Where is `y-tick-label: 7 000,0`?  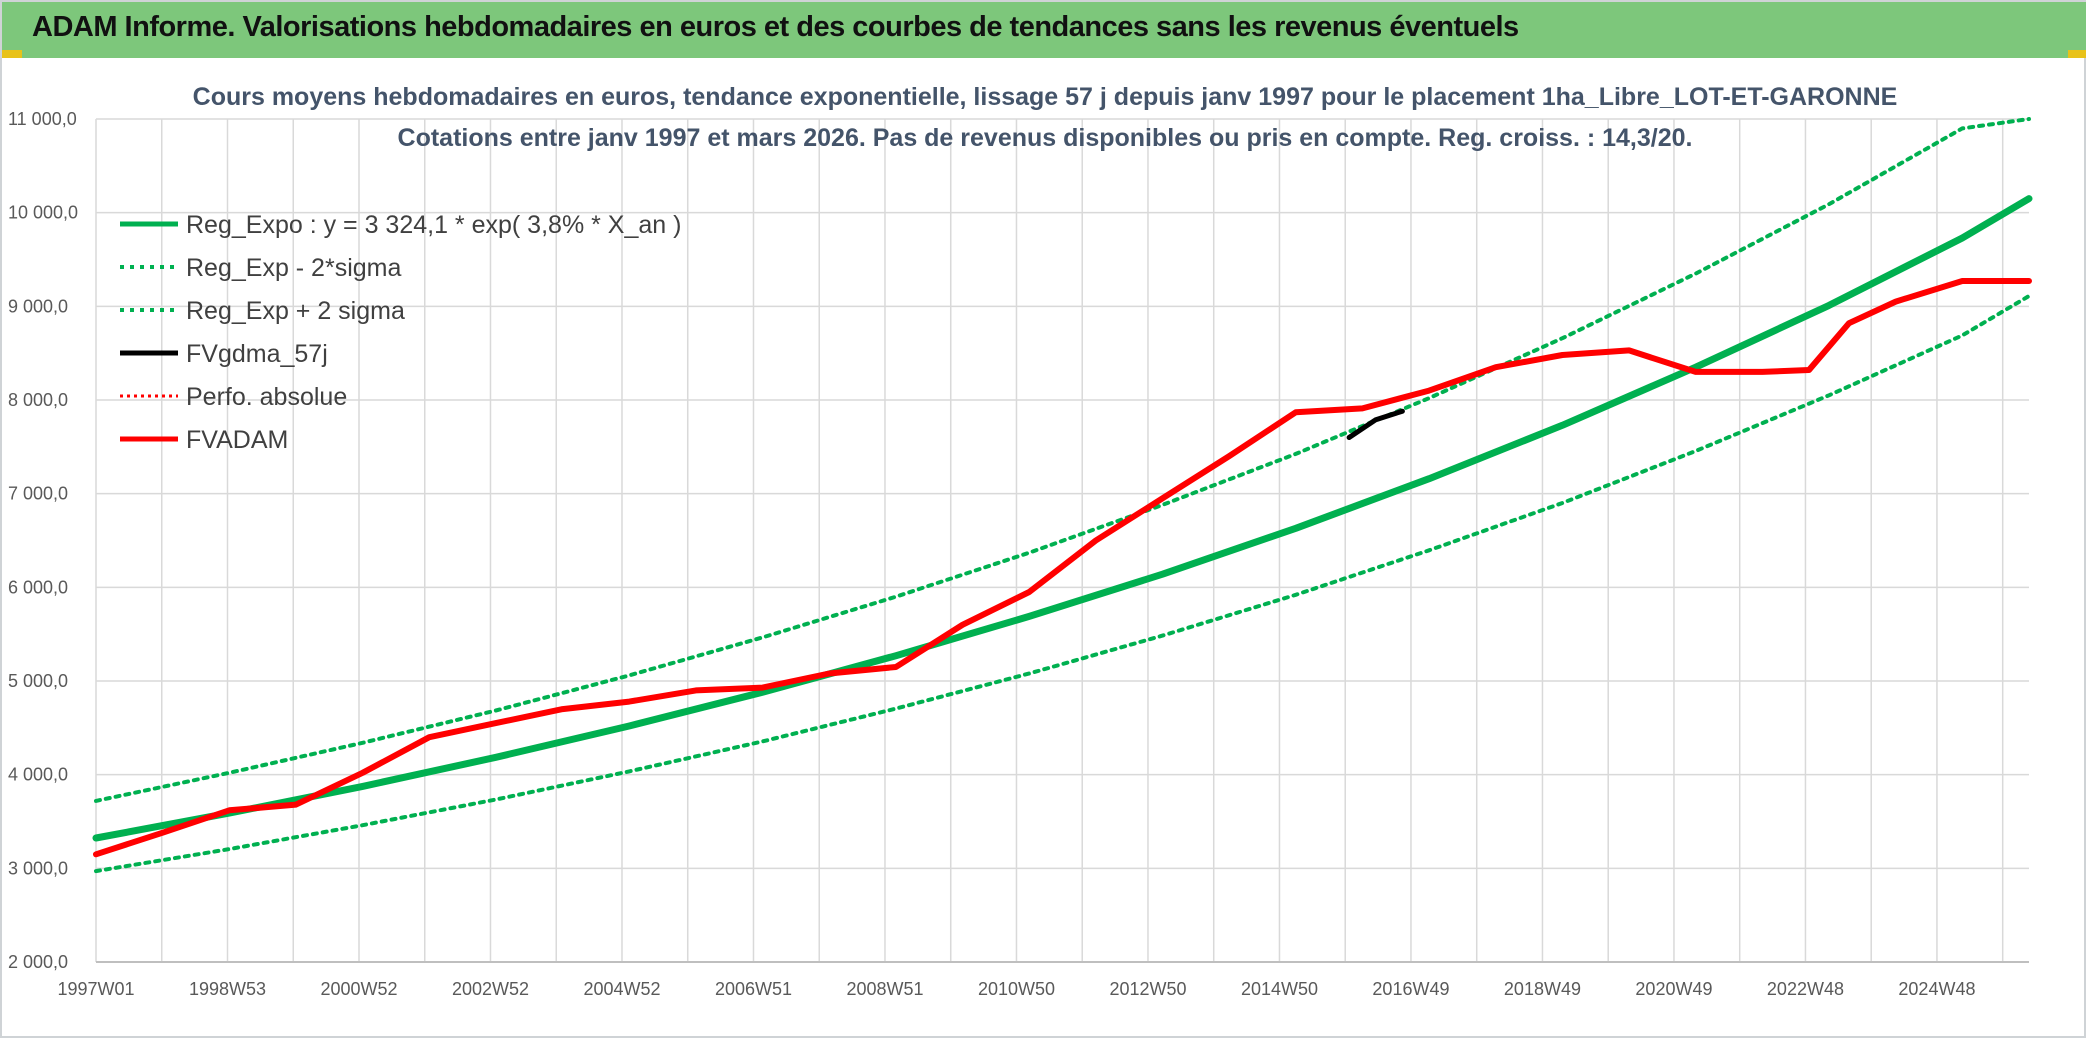 y-tick-label: 7 000,0 is located at coordinates (38, 494).